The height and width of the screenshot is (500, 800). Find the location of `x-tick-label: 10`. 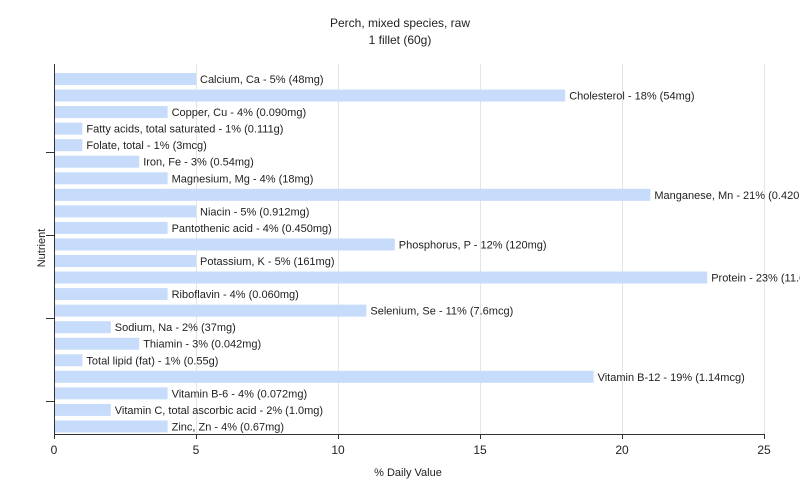

x-tick-label: 10 is located at coordinates (338, 450).